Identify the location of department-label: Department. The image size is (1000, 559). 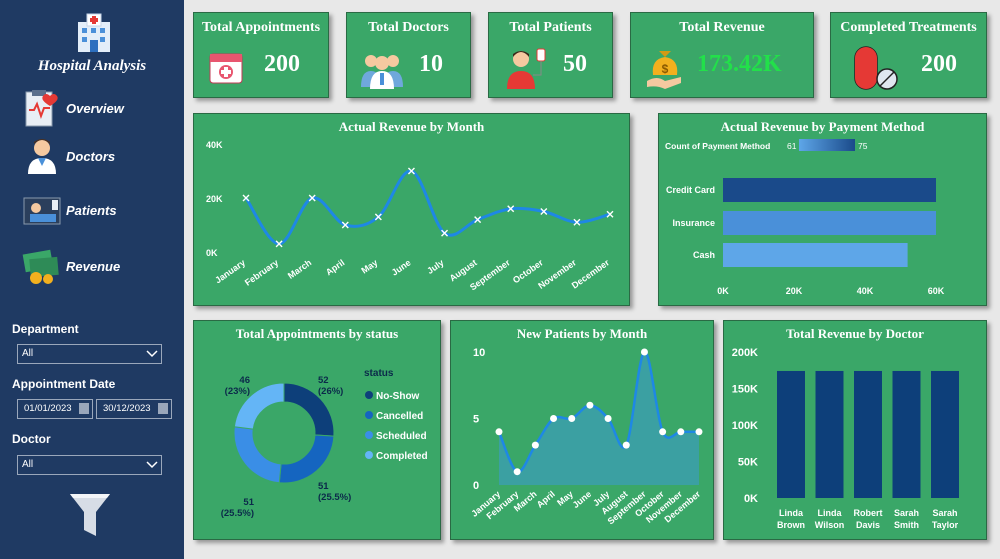
(45, 329).